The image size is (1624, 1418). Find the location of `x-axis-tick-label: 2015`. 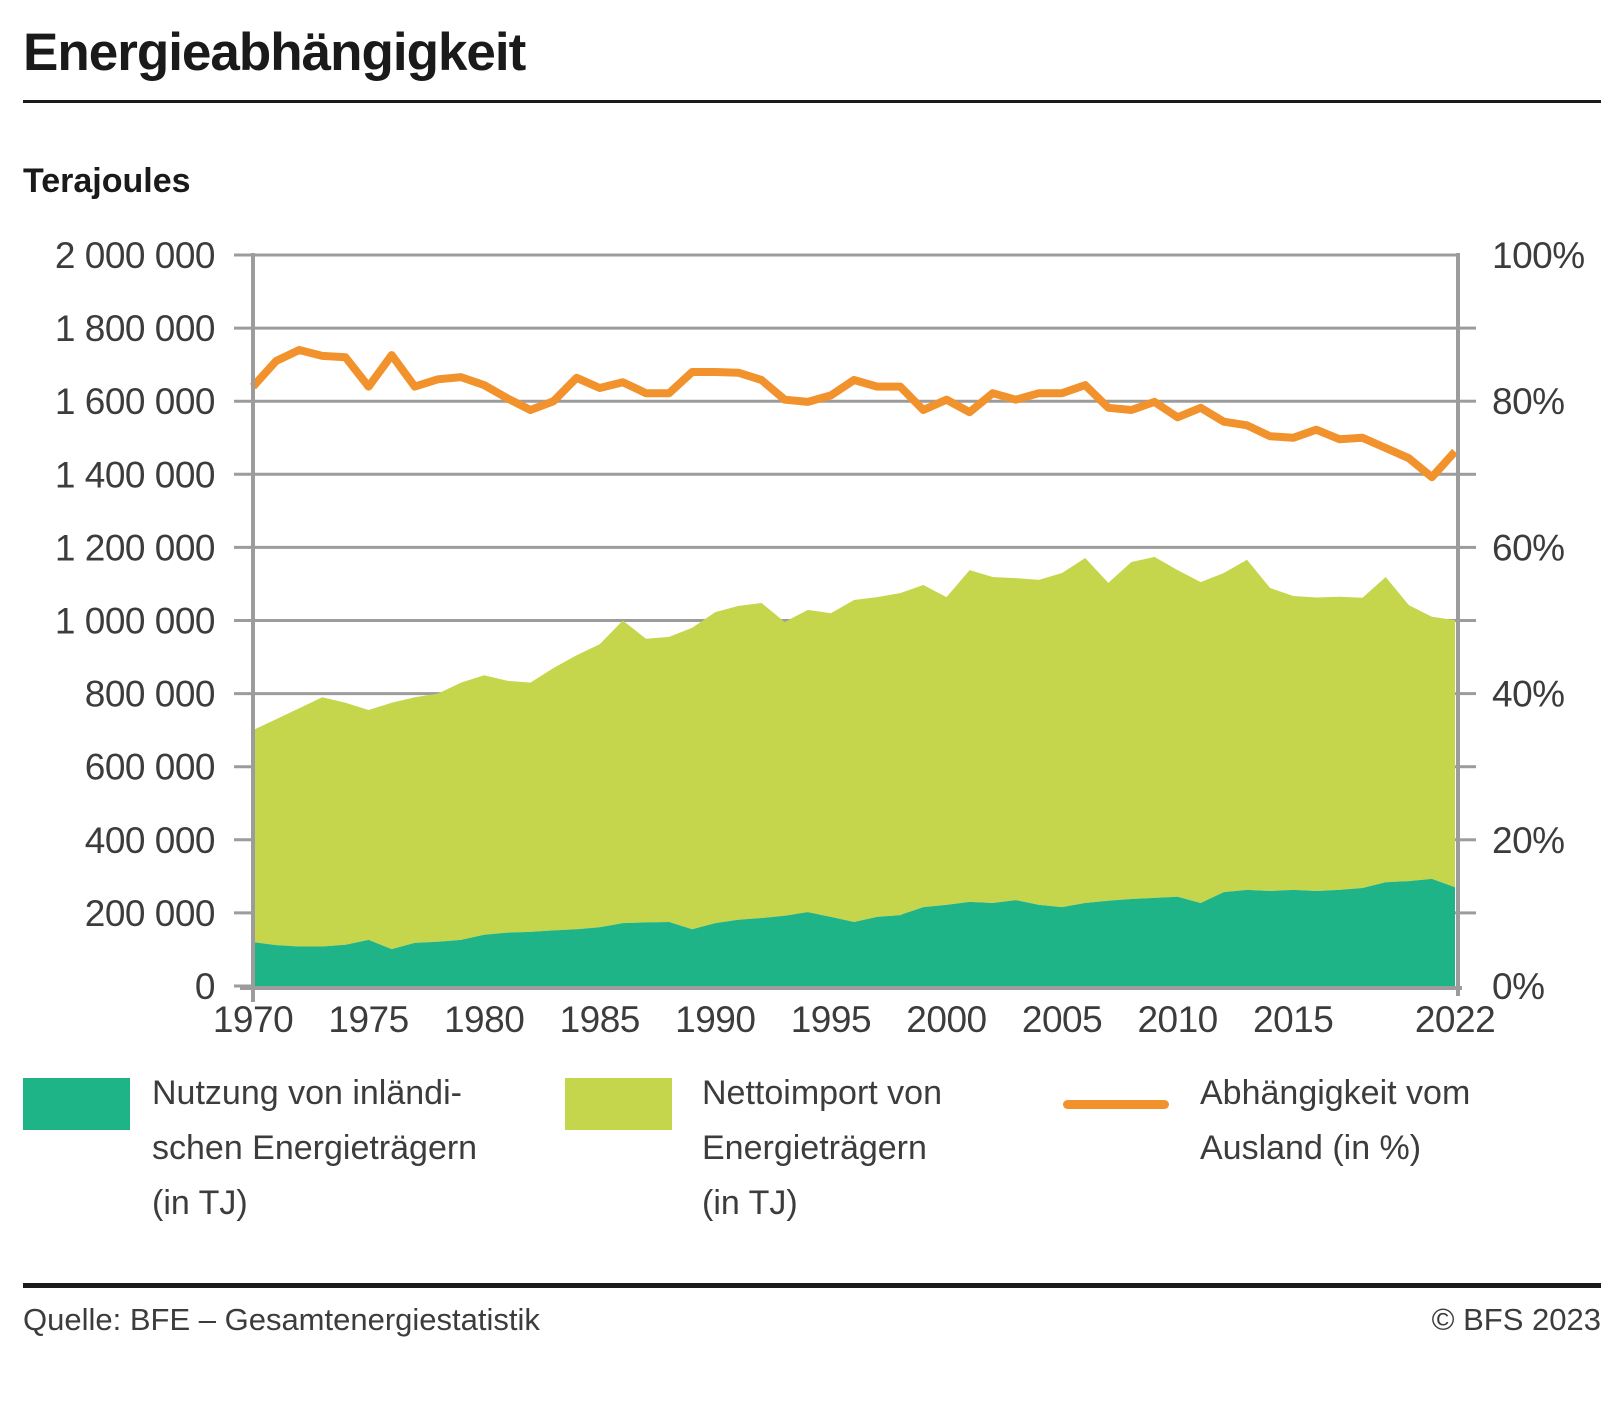

x-axis-tick-label: 2015 is located at coordinates (1293, 1019).